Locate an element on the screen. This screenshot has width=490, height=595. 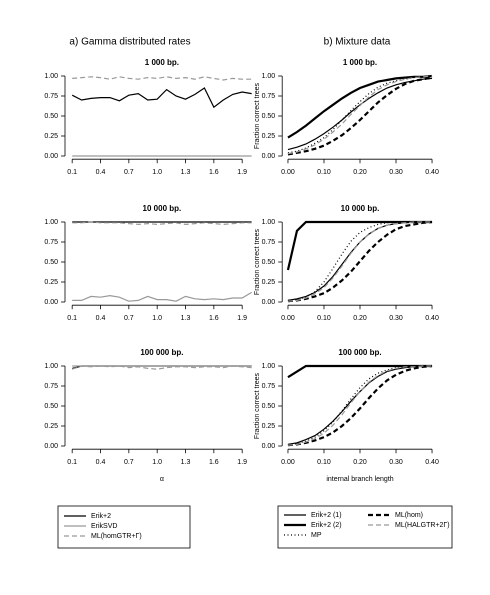
legend-label: MP is located at coordinates (316, 535).